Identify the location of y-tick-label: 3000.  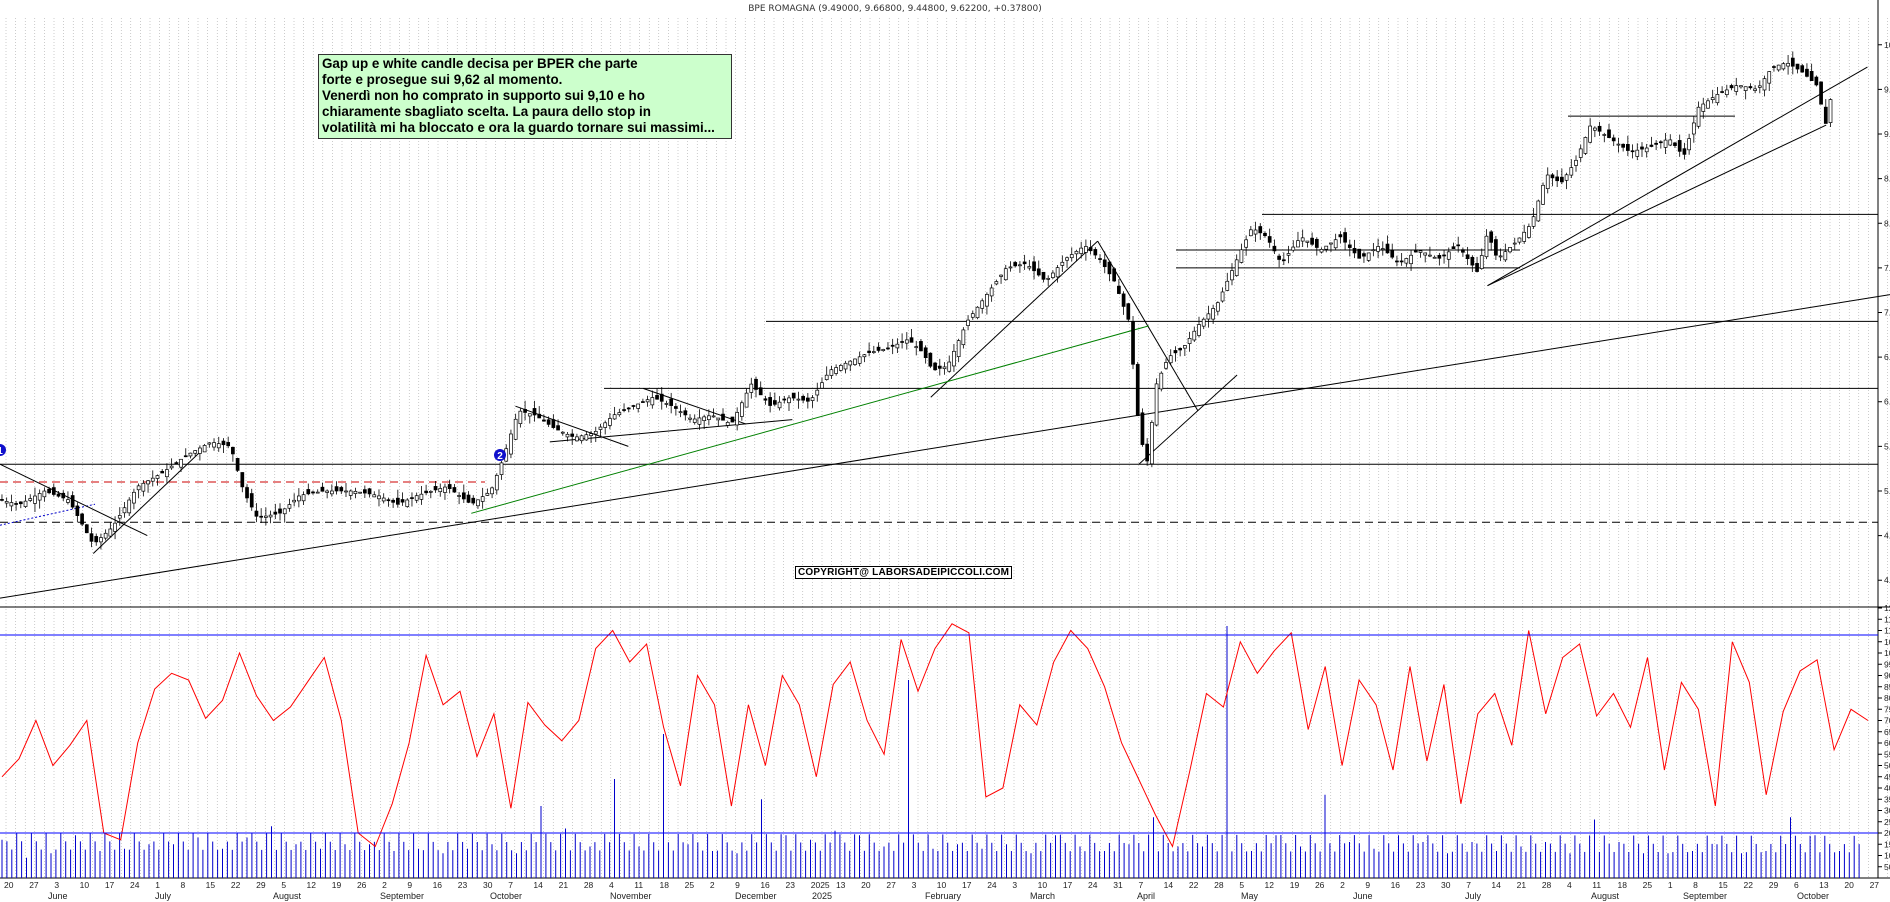
(1887, 811).